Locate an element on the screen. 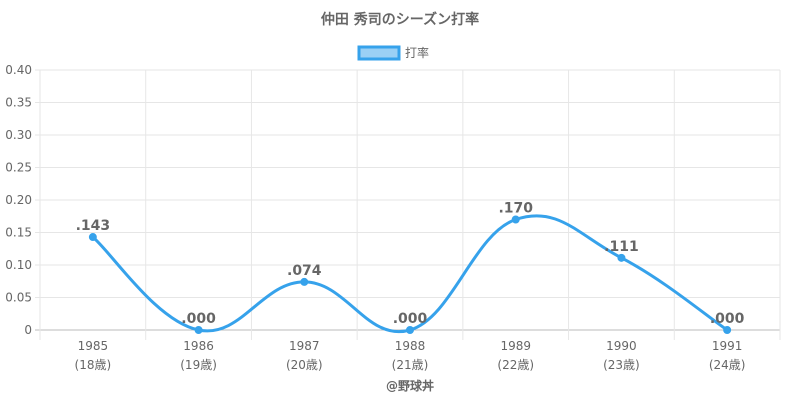 The height and width of the screenshot is (400, 800). y-tick-label: 0.25 is located at coordinates (18, 168).